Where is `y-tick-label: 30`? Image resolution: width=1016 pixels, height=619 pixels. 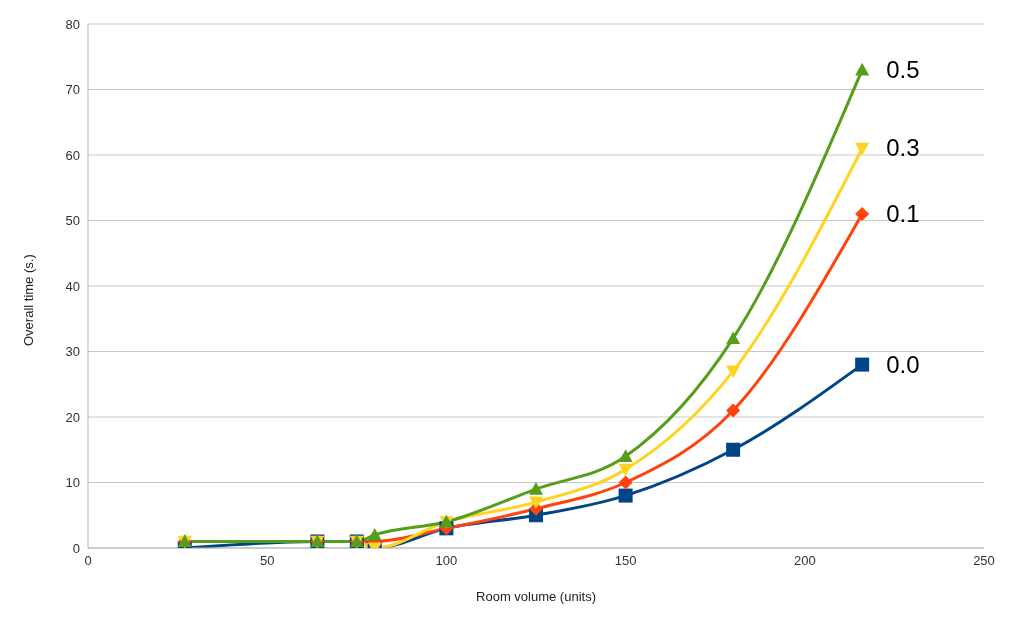
y-tick-label: 30 is located at coordinates (72, 352).